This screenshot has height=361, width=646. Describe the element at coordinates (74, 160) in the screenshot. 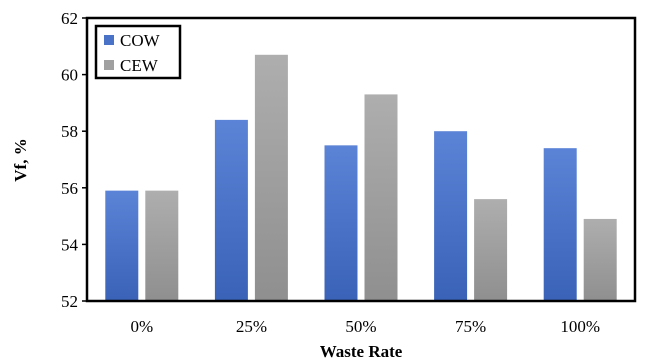

I see `y-axis-ticks: 52 54 56 58 60 62` at that location.